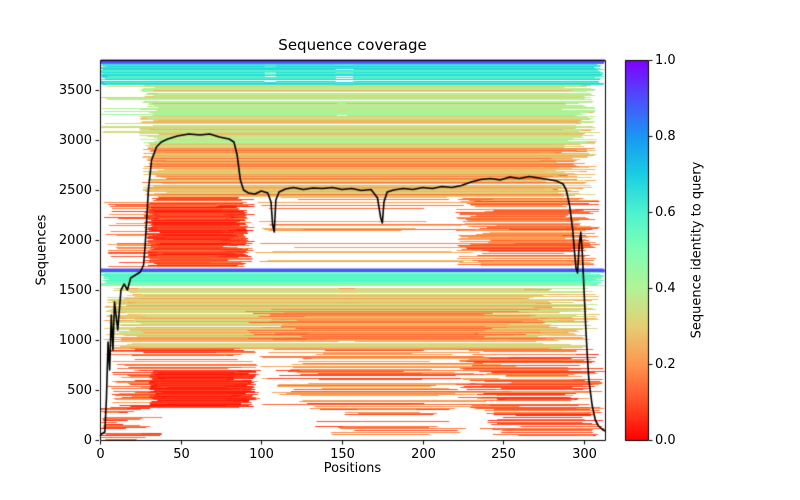 The height and width of the screenshot is (500, 800). What do you see at coordinates (697, 250) in the screenshot?
I see `colorbar-label: Sequence identity to query` at bounding box center [697, 250].